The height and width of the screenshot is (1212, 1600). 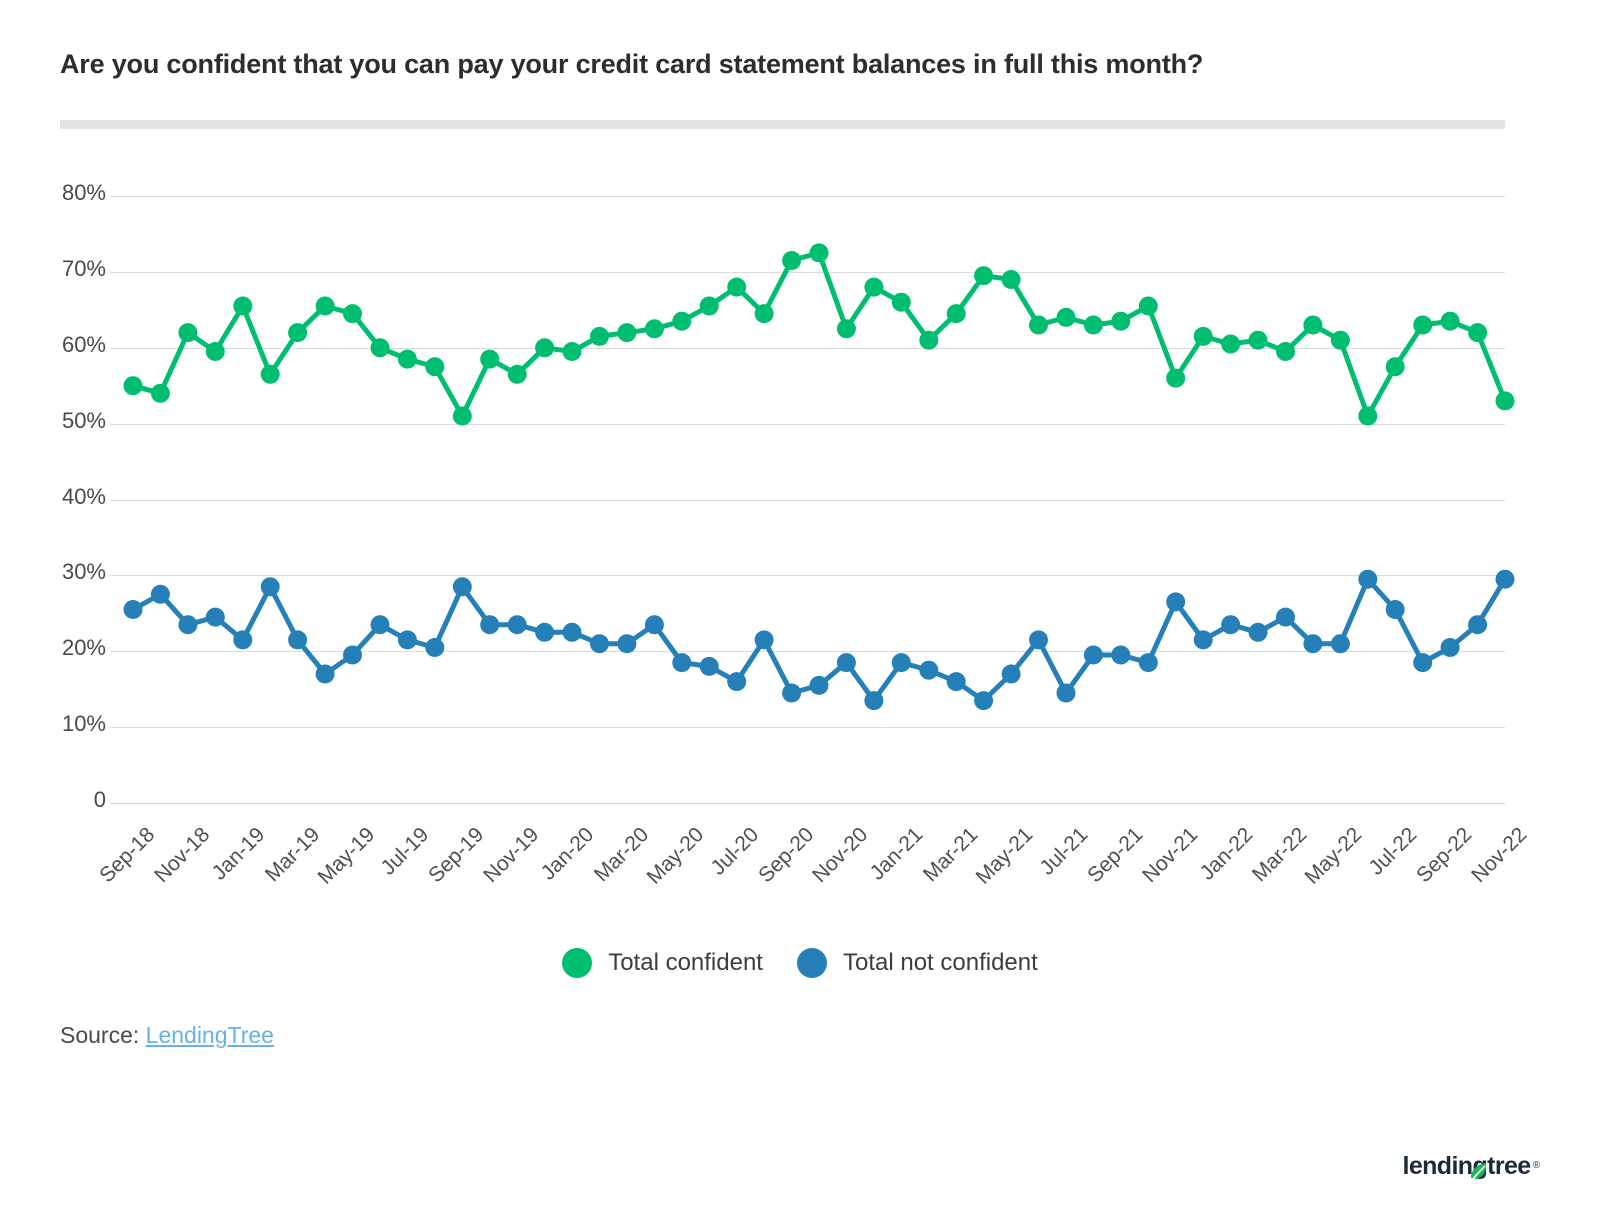 What do you see at coordinates (662, 963) in the screenshot?
I see `legend-item-total-confident: Total confident` at bounding box center [662, 963].